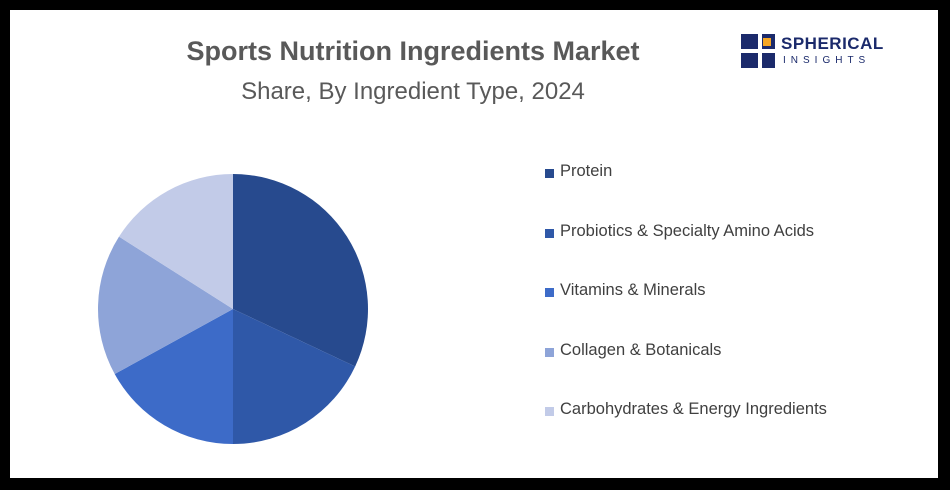 The image size is (950, 490). I want to click on legend-label: Vitamins & Minerals, so click(633, 290).